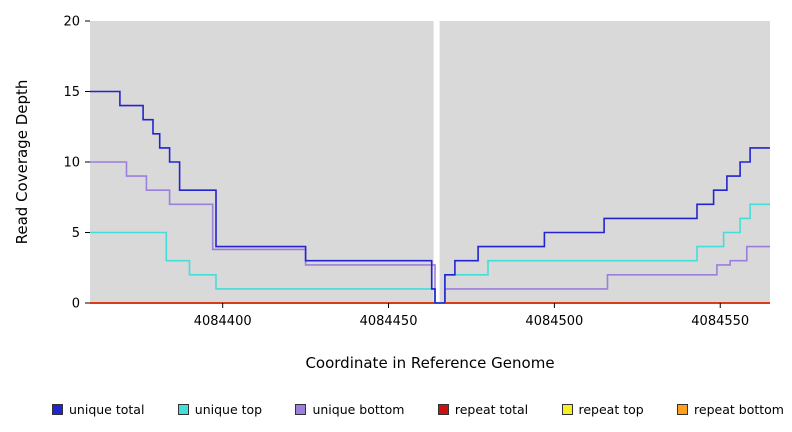 Image resolution: width=792 pixels, height=432 pixels. Describe the element at coordinates (358, 409) in the screenshot. I see `legend-label: unique bottom` at that location.